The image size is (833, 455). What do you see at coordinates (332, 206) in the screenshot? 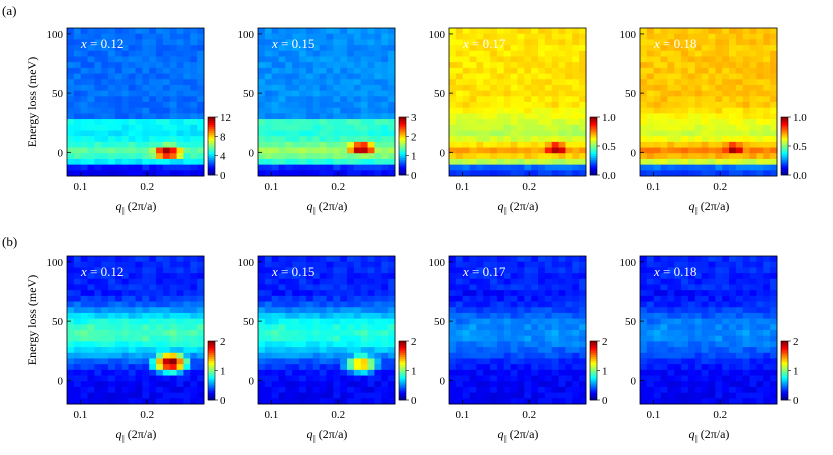
I see `x-axis-label-unit: (2π/a)` at bounding box center [332, 206].